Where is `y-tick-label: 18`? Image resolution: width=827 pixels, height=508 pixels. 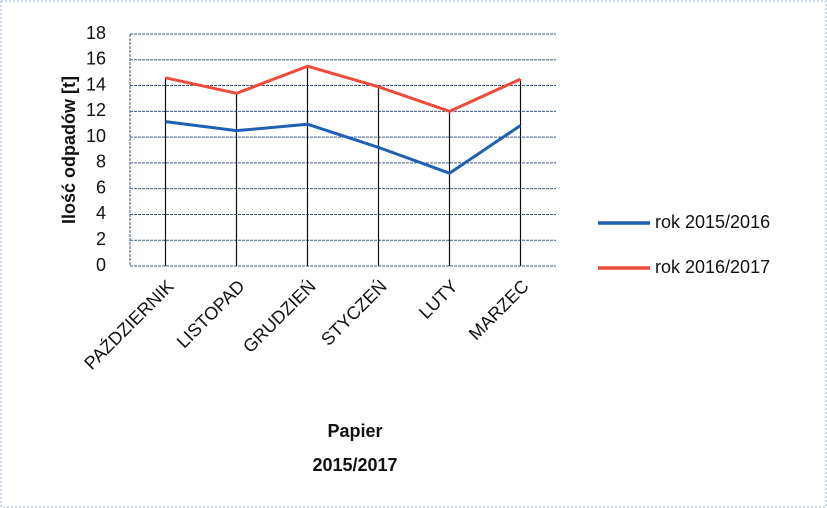
y-tick-label: 18 is located at coordinates (96, 33).